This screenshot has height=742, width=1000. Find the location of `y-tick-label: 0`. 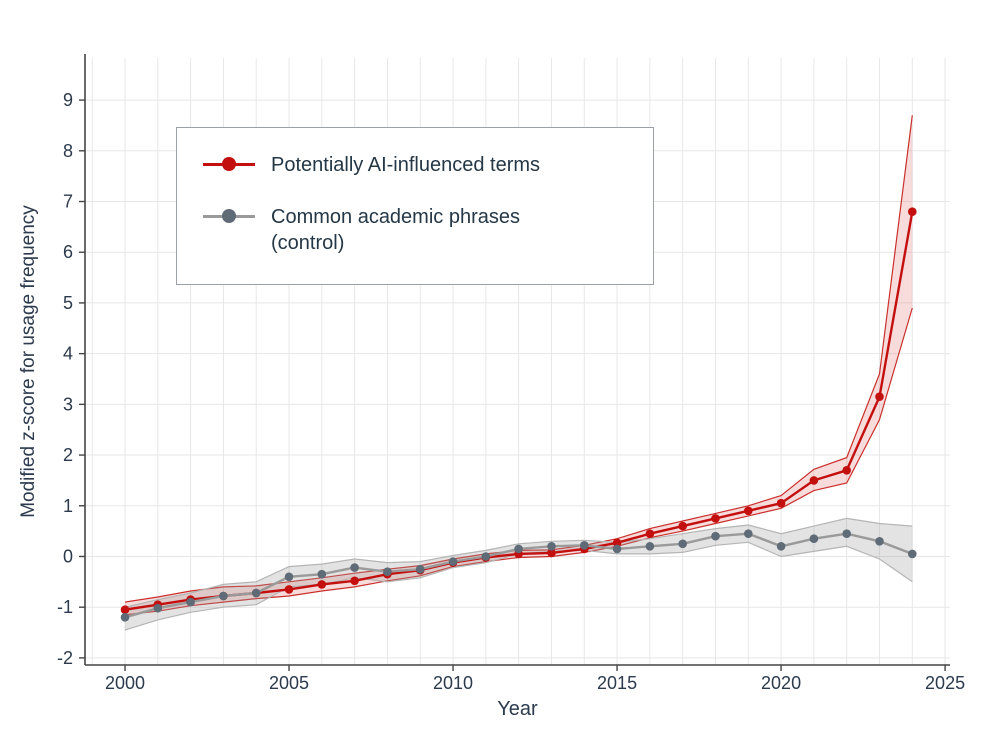

y-tick-label: 0 is located at coordinates (68, 556).